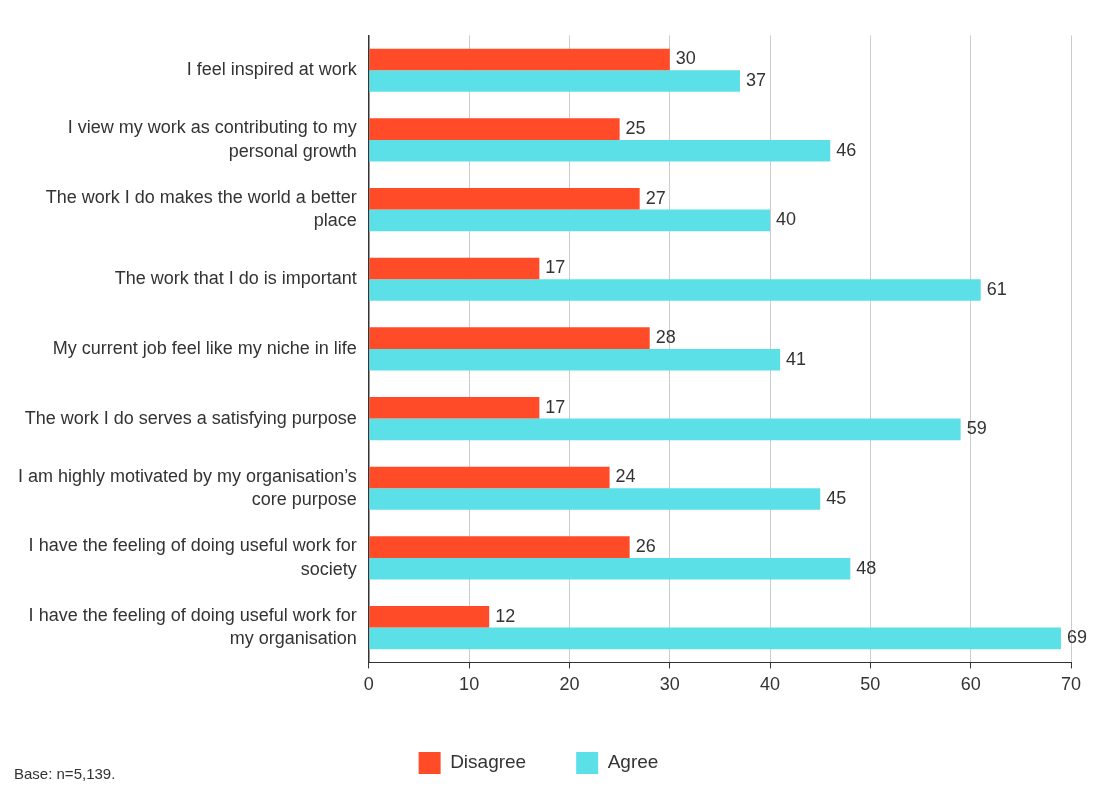 The image size is (1099, 788). Describe the element at coordinates (192, 626) in the screenshot. I see `y-tick-label: I have the feeling of doing useful work for my organisation` at that location.